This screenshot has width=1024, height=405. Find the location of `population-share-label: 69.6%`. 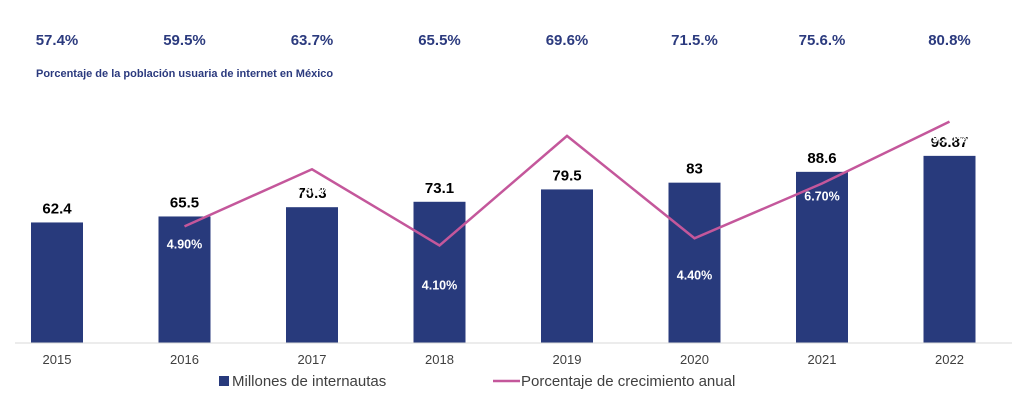

population-share-label: 69.6% is located at coordinates (567, 40).